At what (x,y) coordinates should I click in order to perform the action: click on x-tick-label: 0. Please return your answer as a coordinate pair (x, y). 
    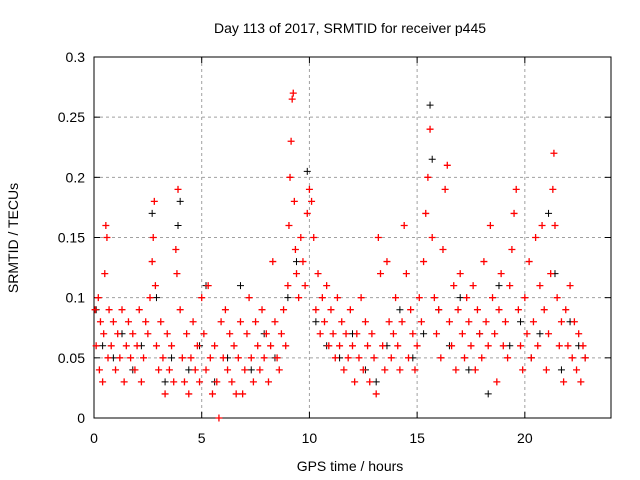
    Looking at the image, I should click on (94, 438).